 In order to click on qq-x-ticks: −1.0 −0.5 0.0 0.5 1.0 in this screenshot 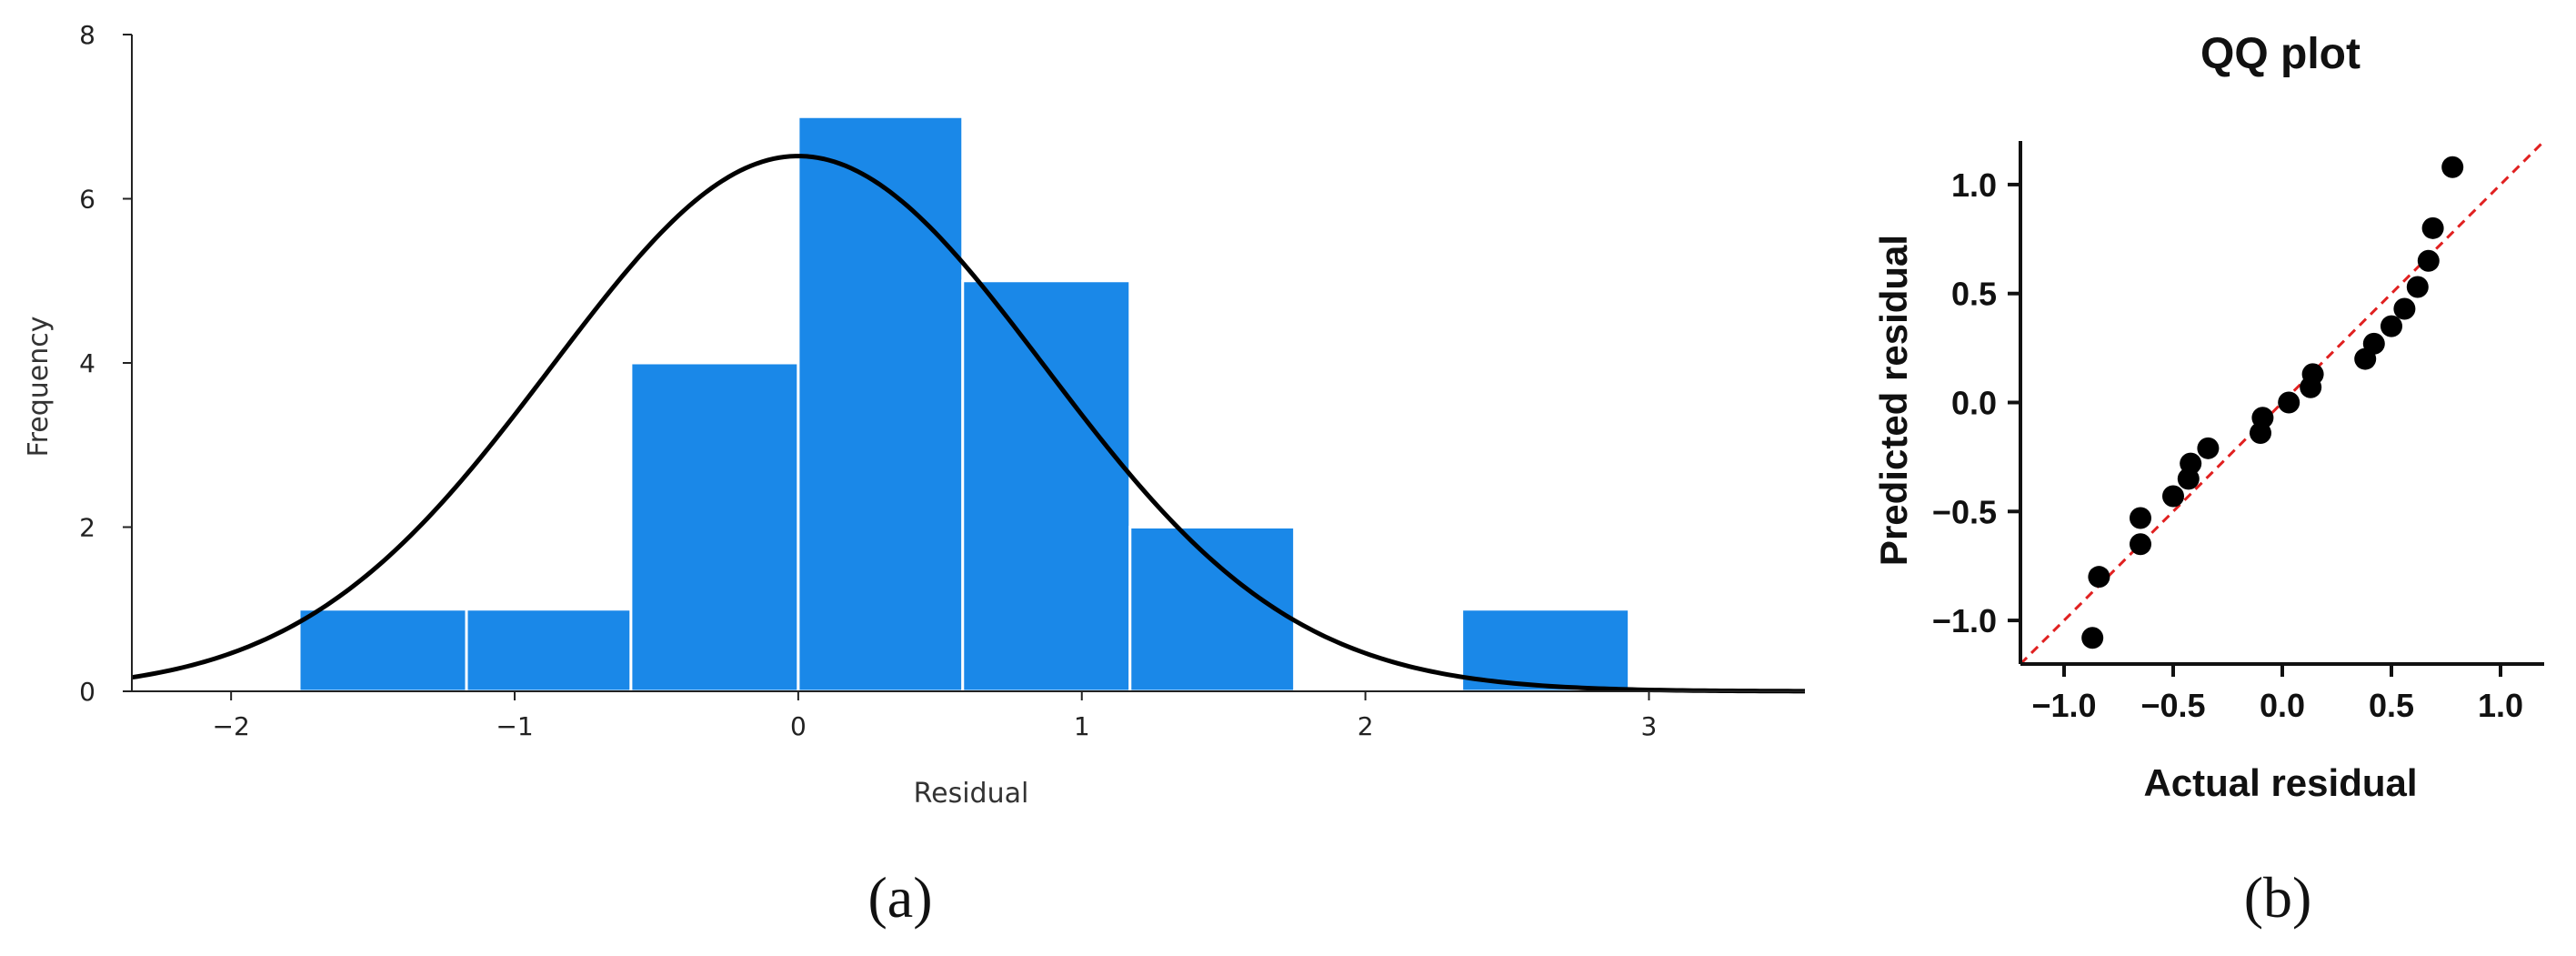, I will do `click(2277, 694)`.